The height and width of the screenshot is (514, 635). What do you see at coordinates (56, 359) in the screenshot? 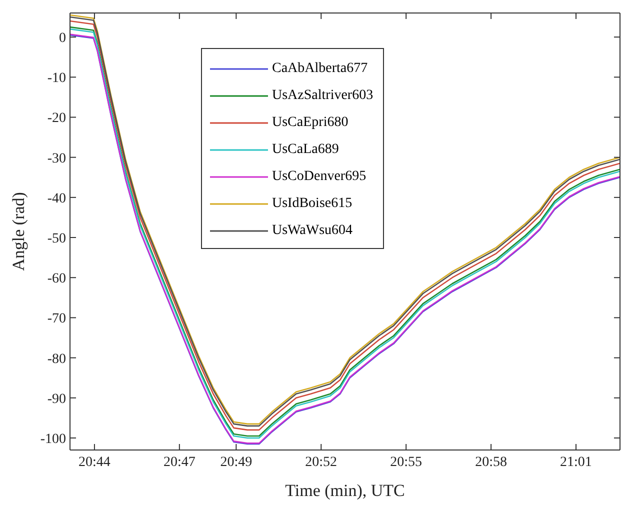
I see `y-tick-label: -80` at bounding box center [56, 359].